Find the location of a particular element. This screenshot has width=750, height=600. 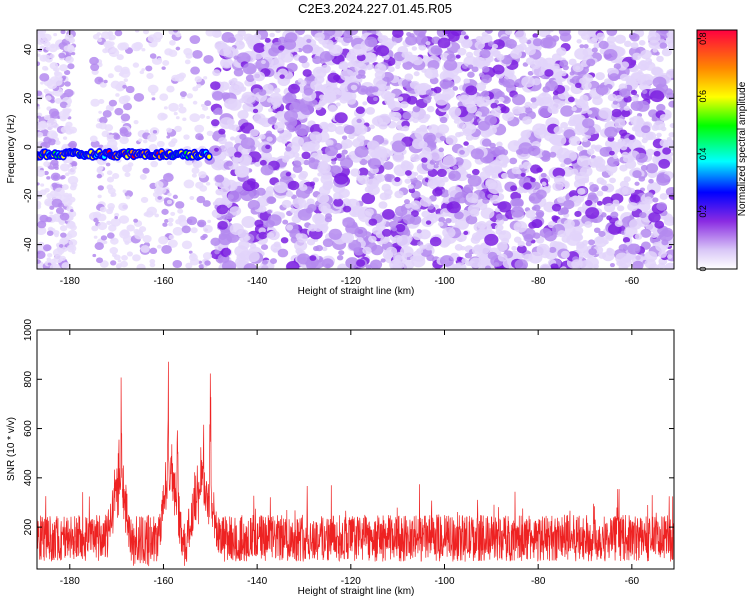

snr-x-tick-label: -160 is located at coordinates (163, 581).